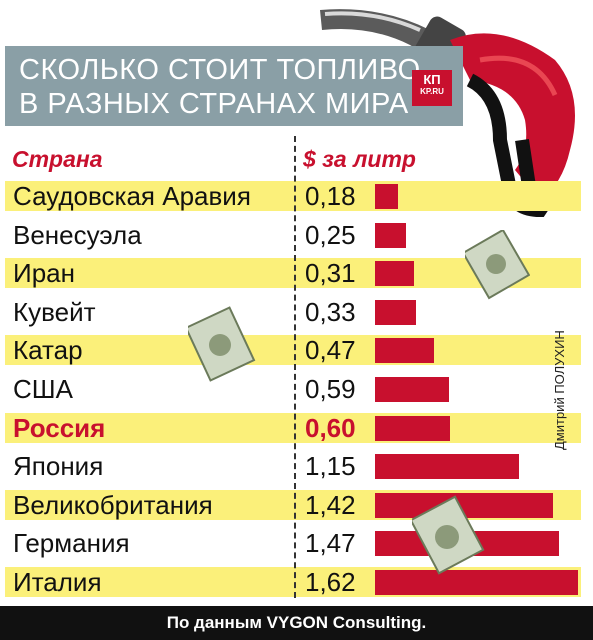  I want to click on price-column-header: $ за литр, so click(359, 159).